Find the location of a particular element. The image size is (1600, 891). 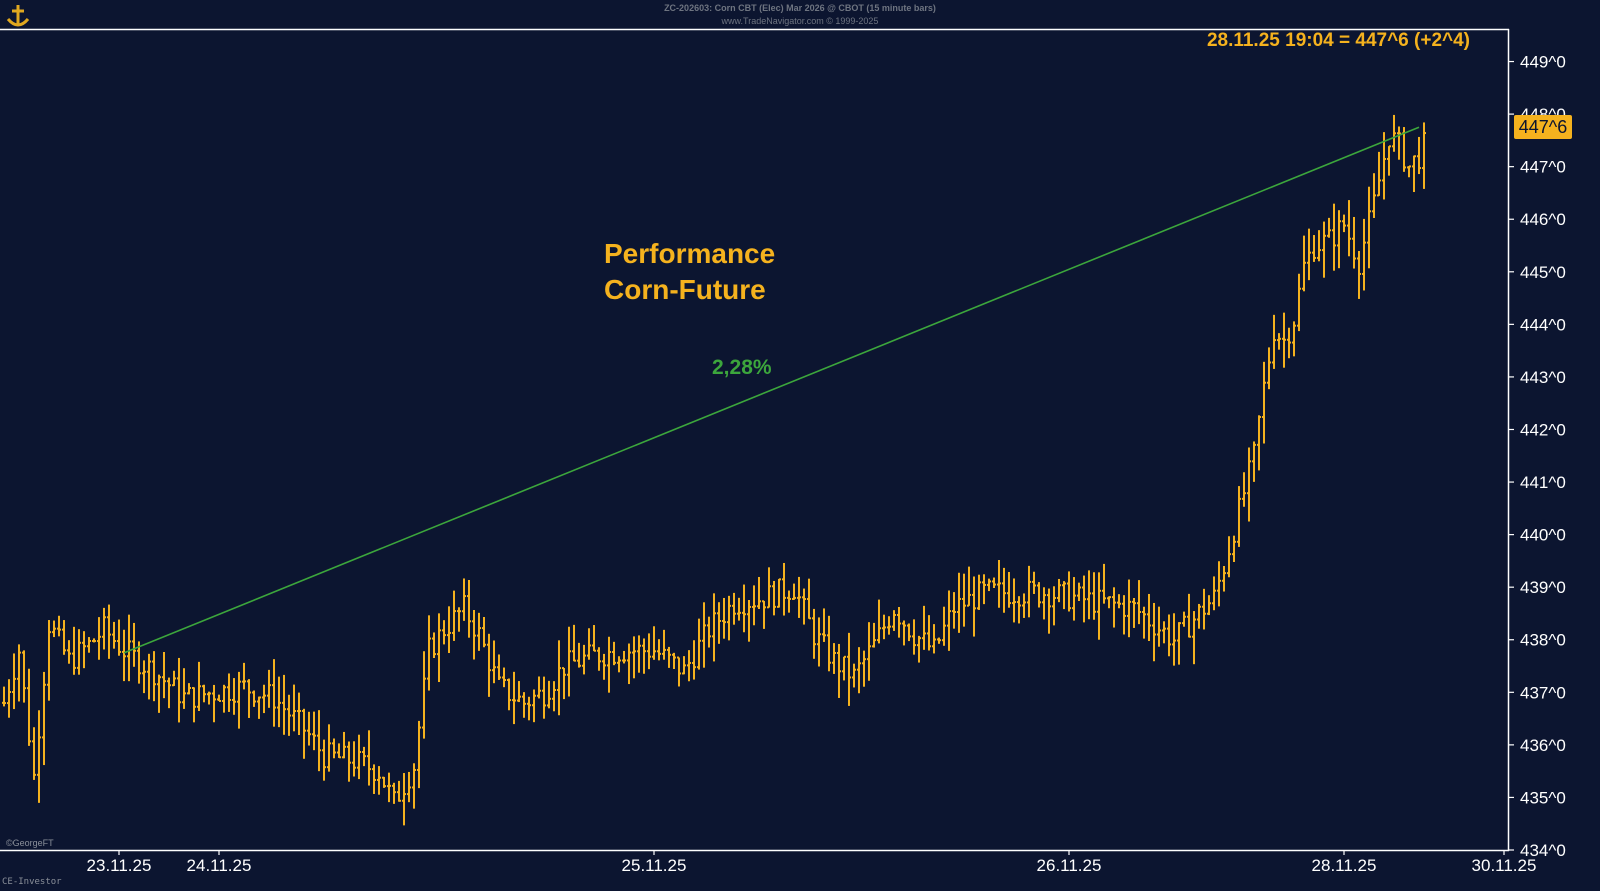

source-credit: CE-Investor is located at coordinates (32, 882).